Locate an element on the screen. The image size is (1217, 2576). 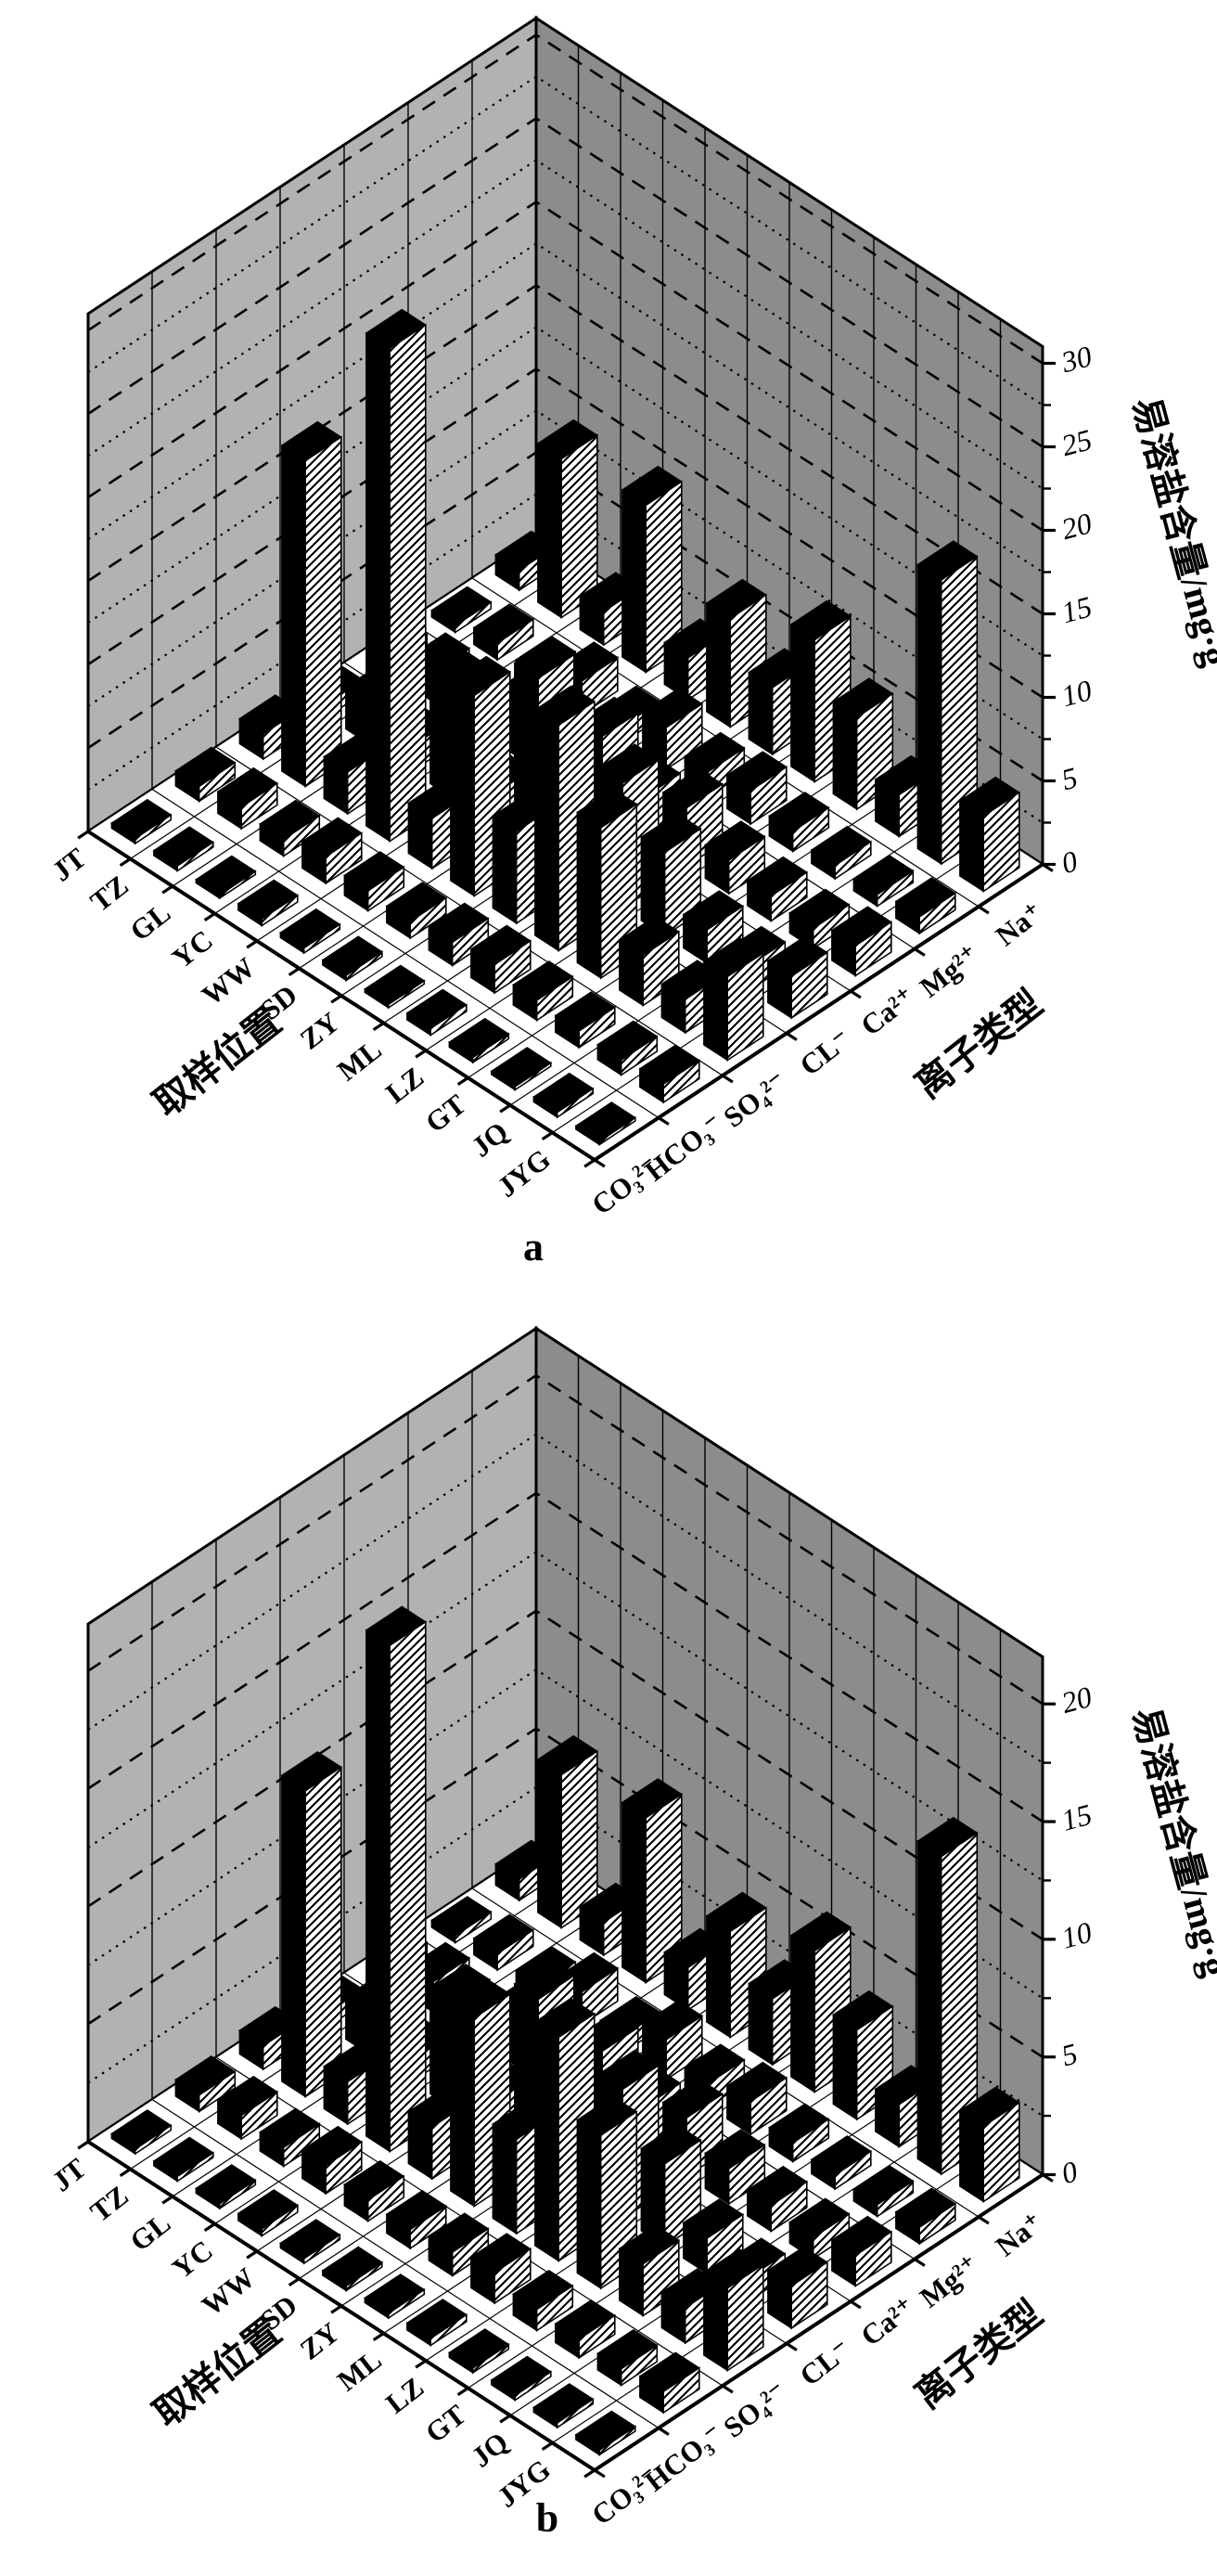
y-tick-label-5: Mg²⁺ is located at coordinates (950, 2281).